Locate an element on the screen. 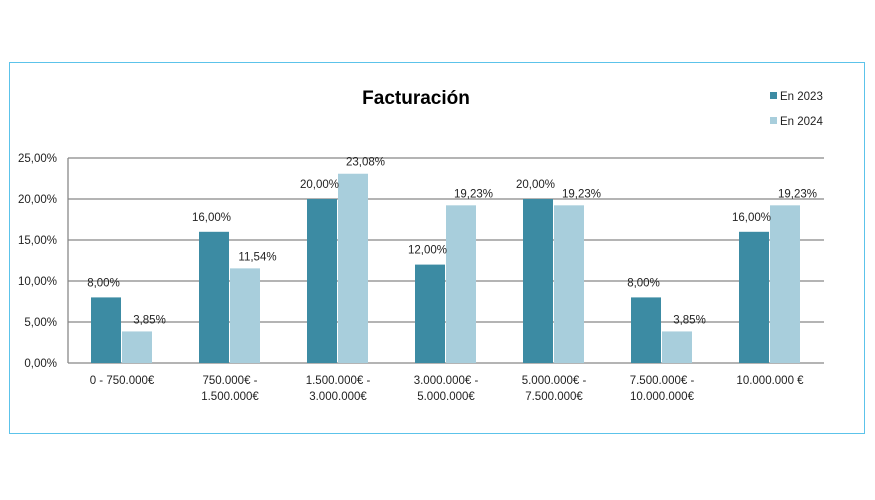  x-tick-label: 5.000.000€ is located at coordinates (446, 397).